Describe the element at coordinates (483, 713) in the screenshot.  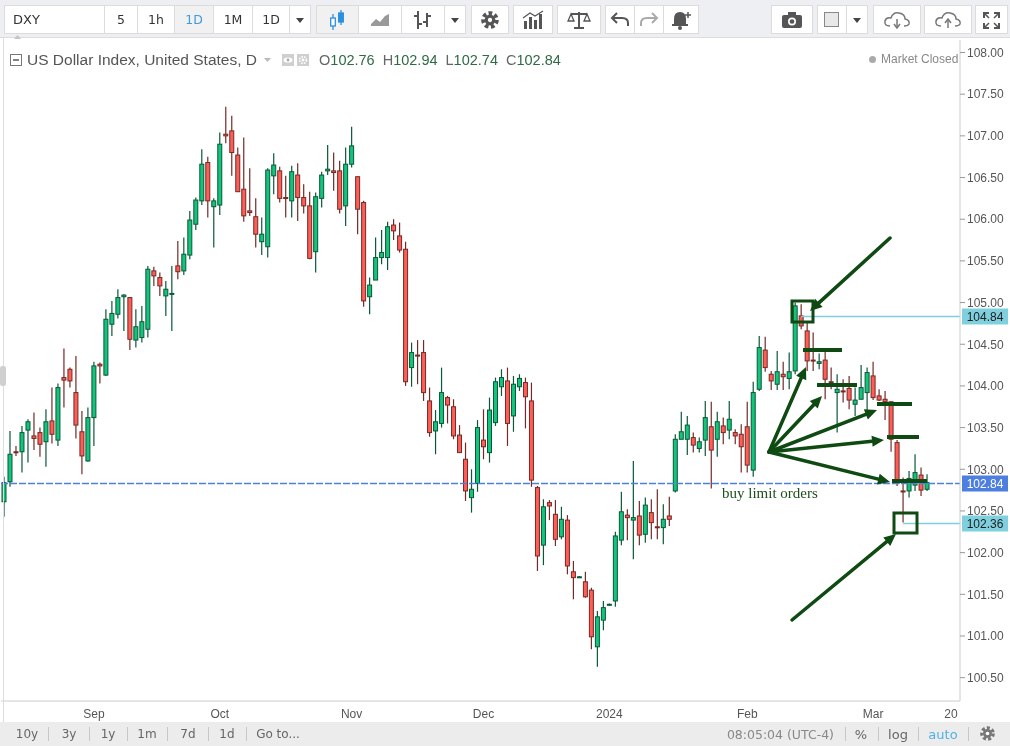
I see `x-tick-label: Dec` at that location.